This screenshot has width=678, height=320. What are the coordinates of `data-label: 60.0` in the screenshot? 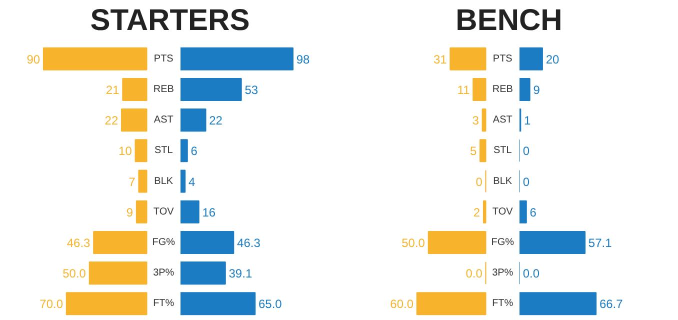 It's located at (402, 304).